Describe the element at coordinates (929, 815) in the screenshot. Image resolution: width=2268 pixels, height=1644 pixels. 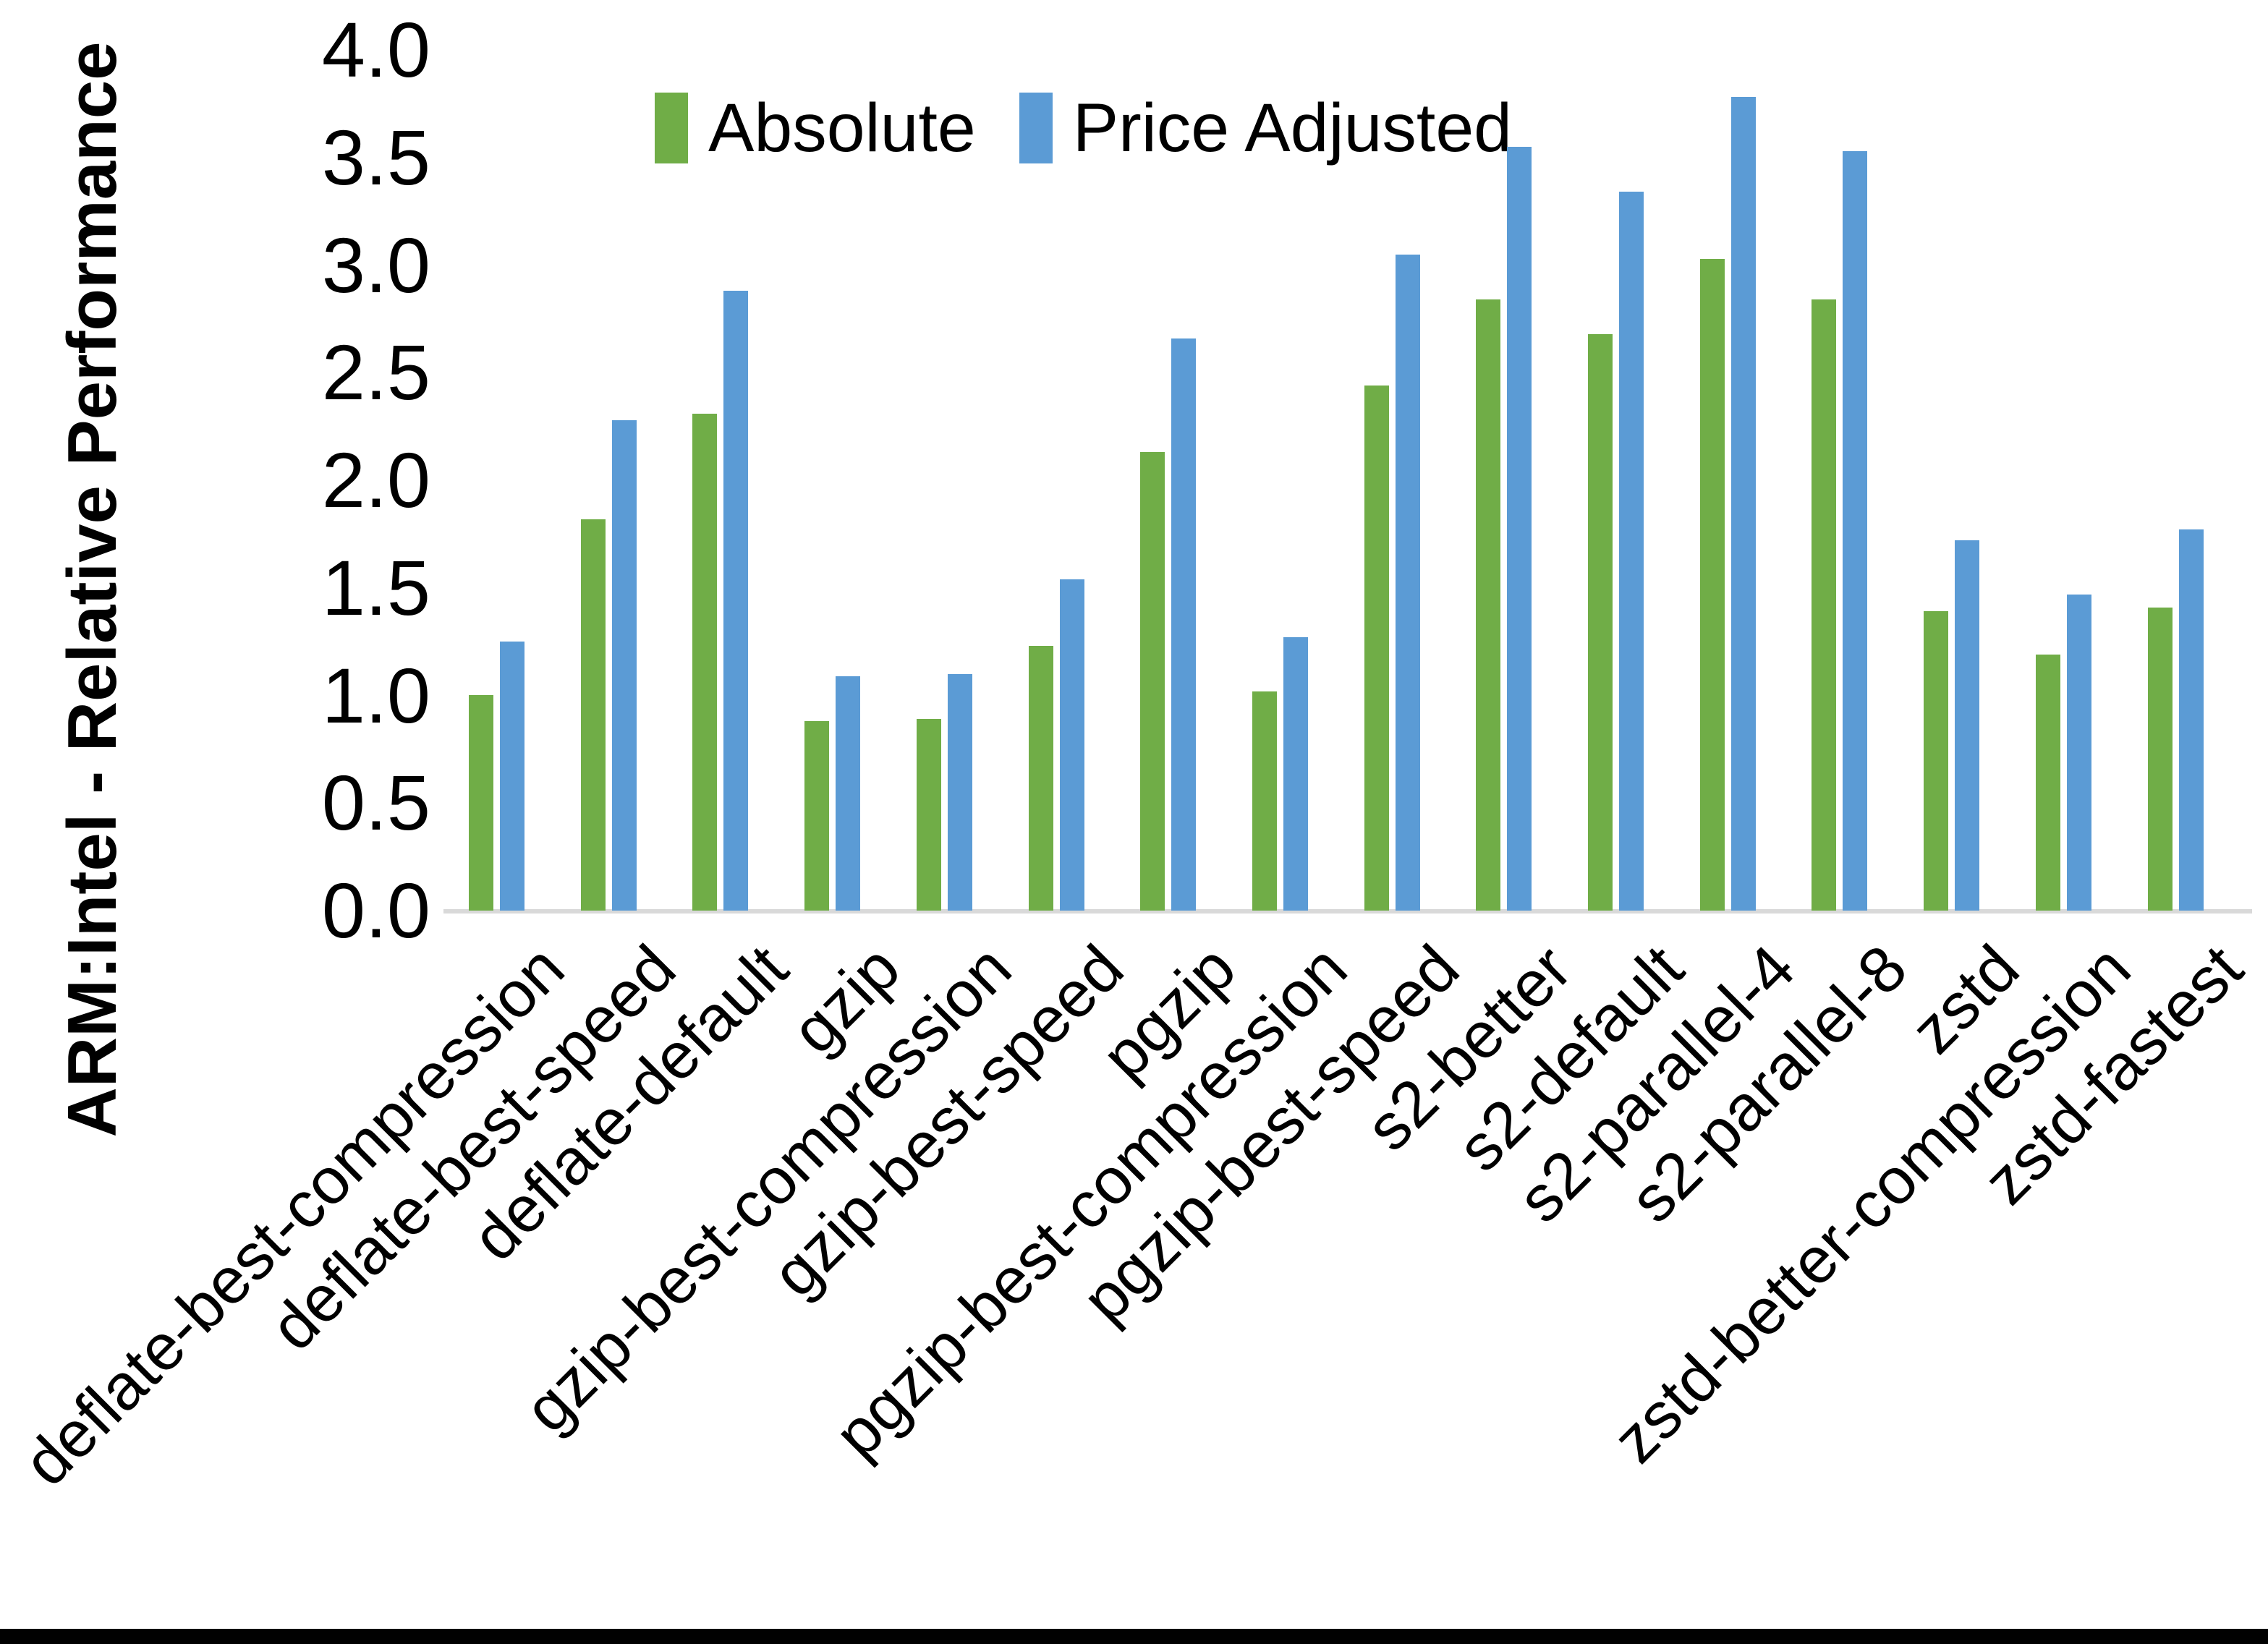
I see `bar-absolute-gzip-best-compression` at that location.